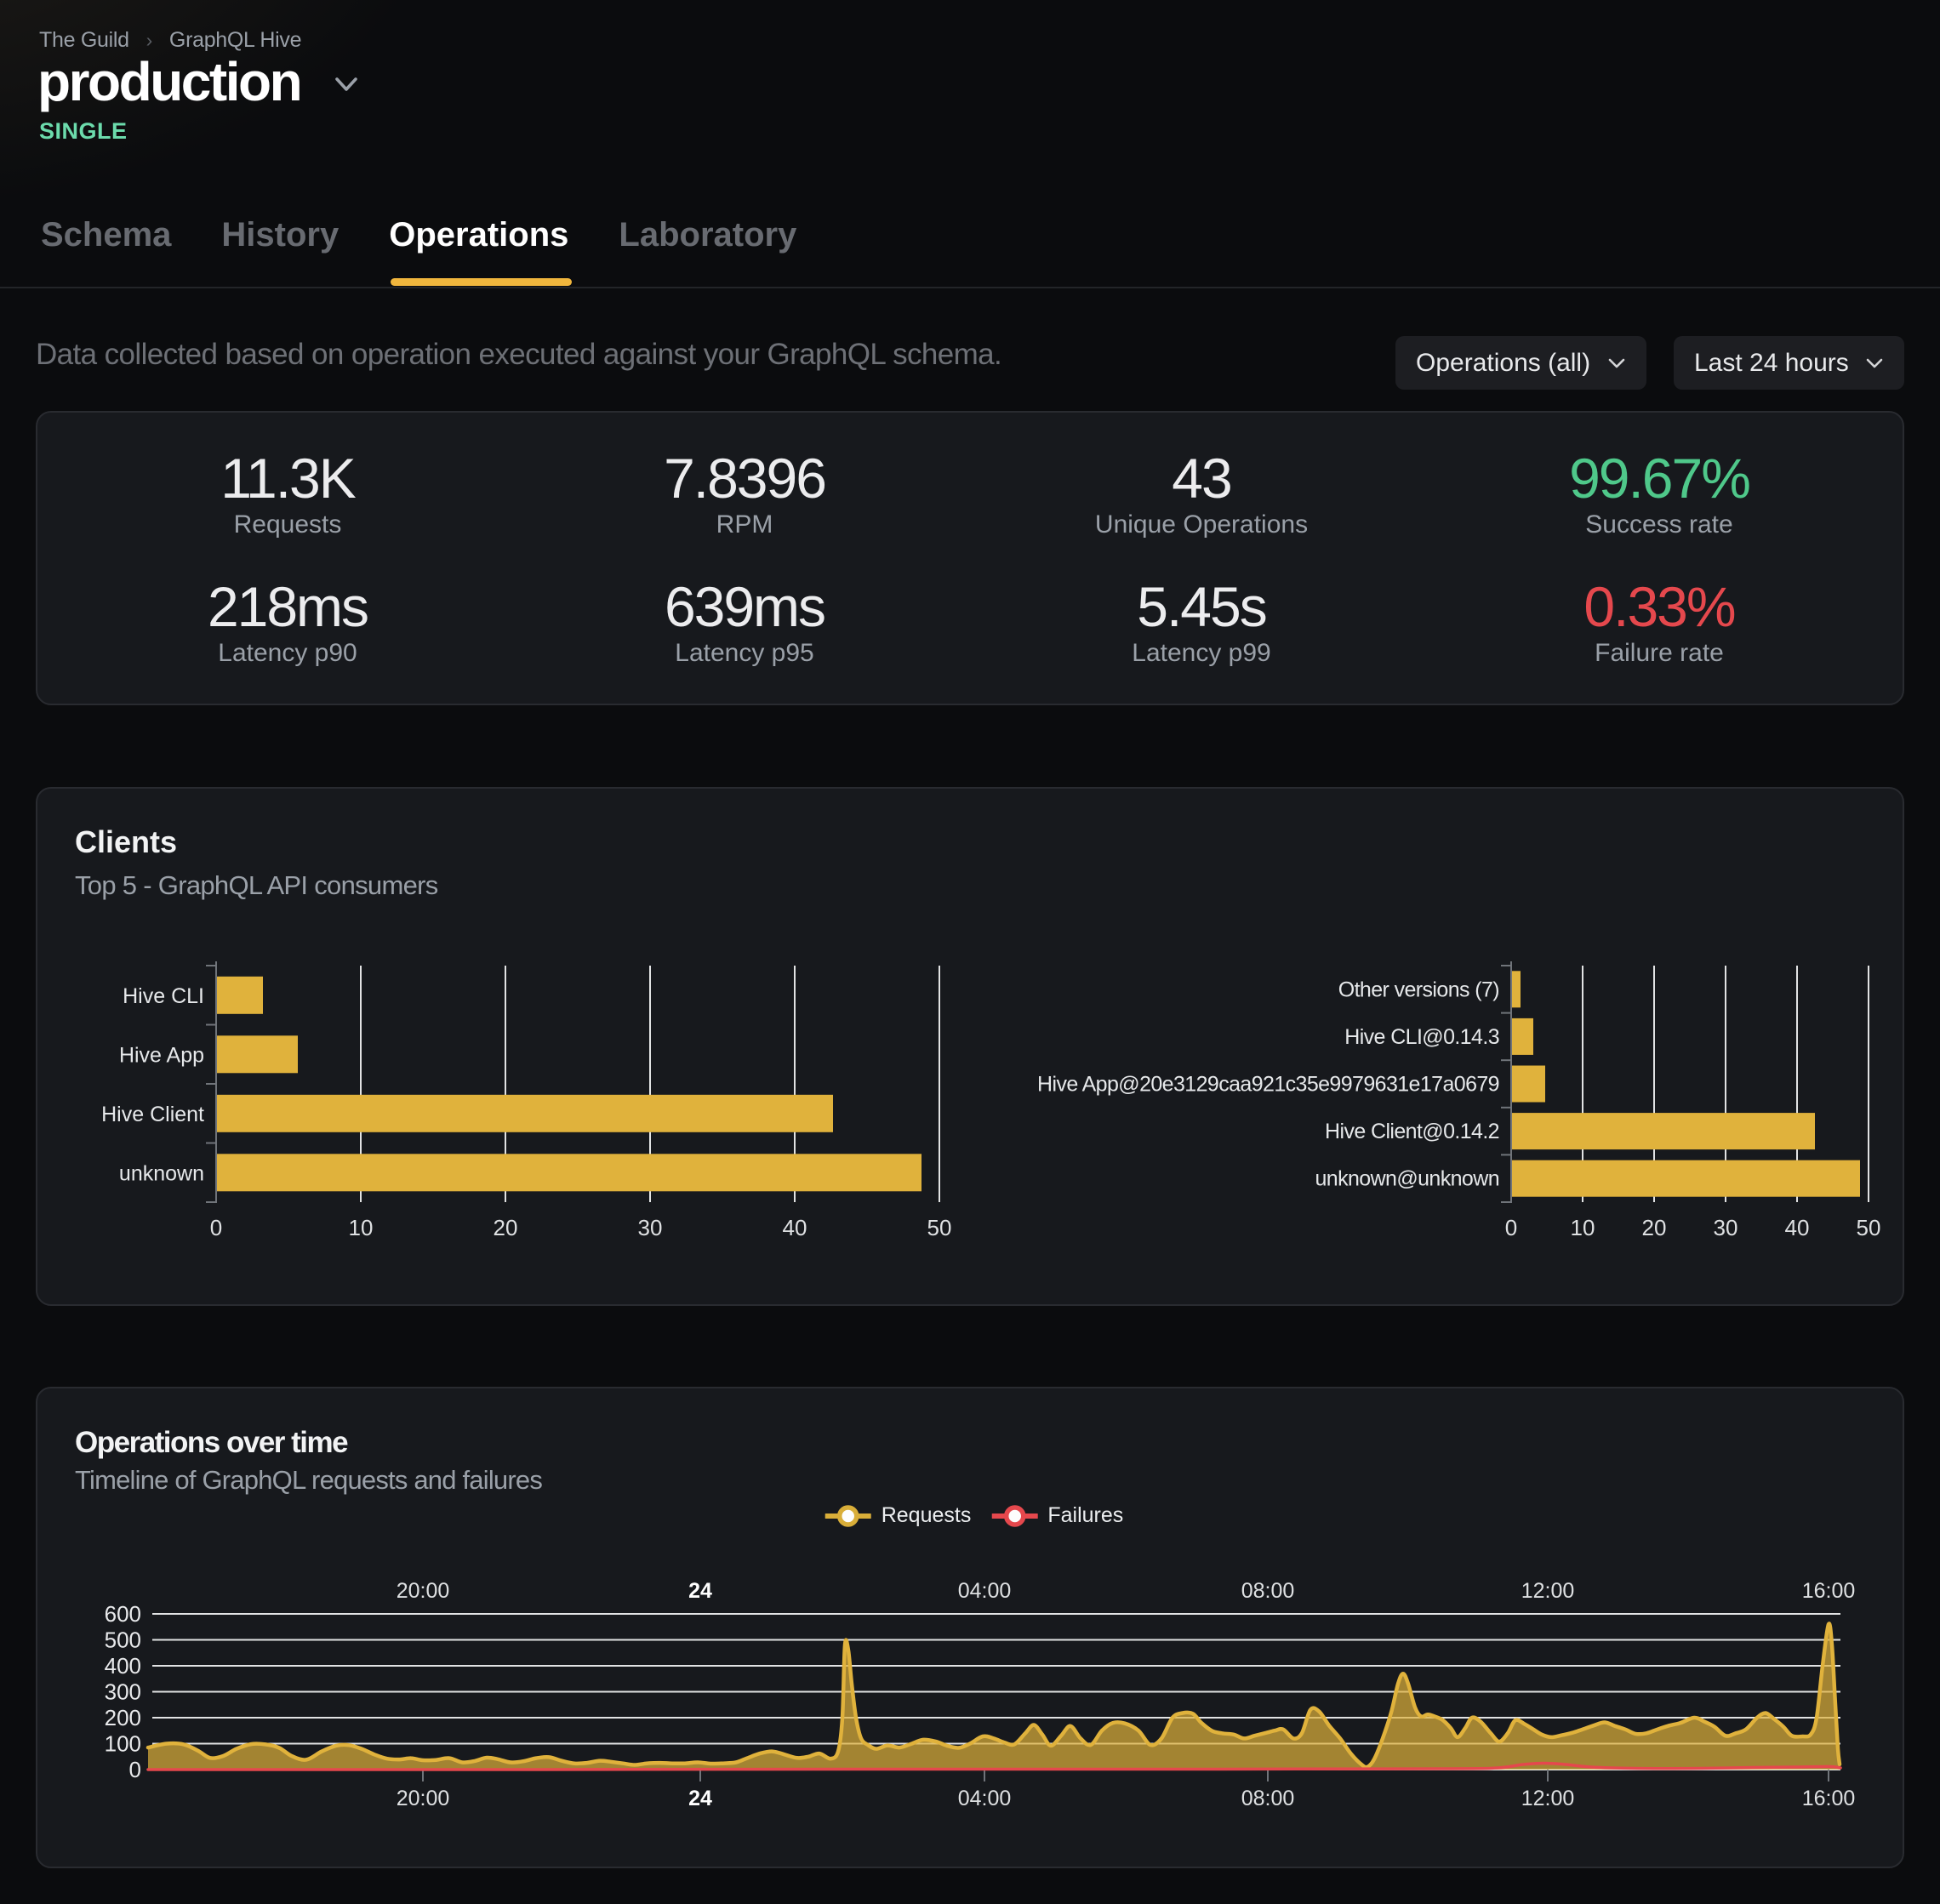 This screenshot has width=1940, height=1904. I want to click on svg-text: 500, so click(123, 1641).